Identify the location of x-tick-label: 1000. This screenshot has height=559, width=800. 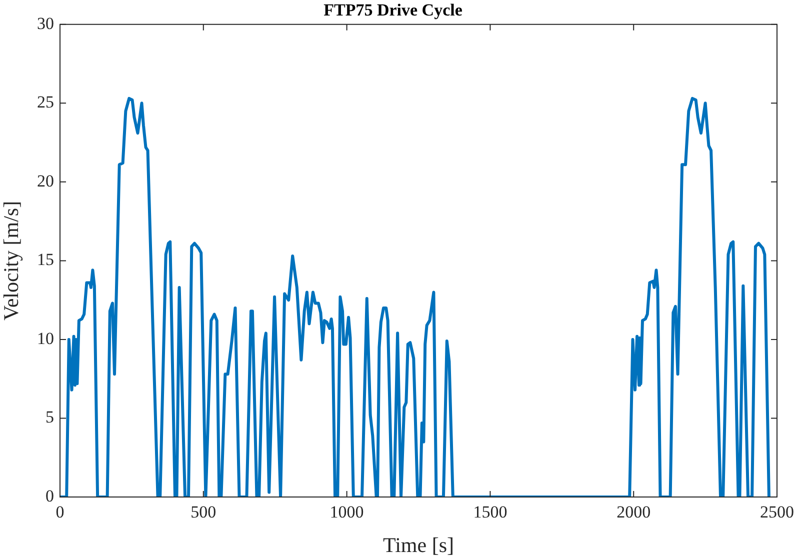
(347, 512).